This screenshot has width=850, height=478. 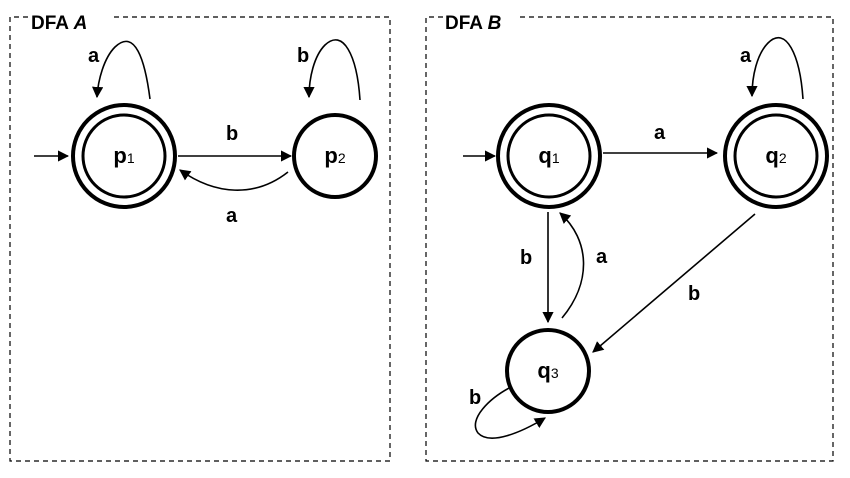 I want to click on edge-label-p2-p1: a, so click(x=232, y=216).